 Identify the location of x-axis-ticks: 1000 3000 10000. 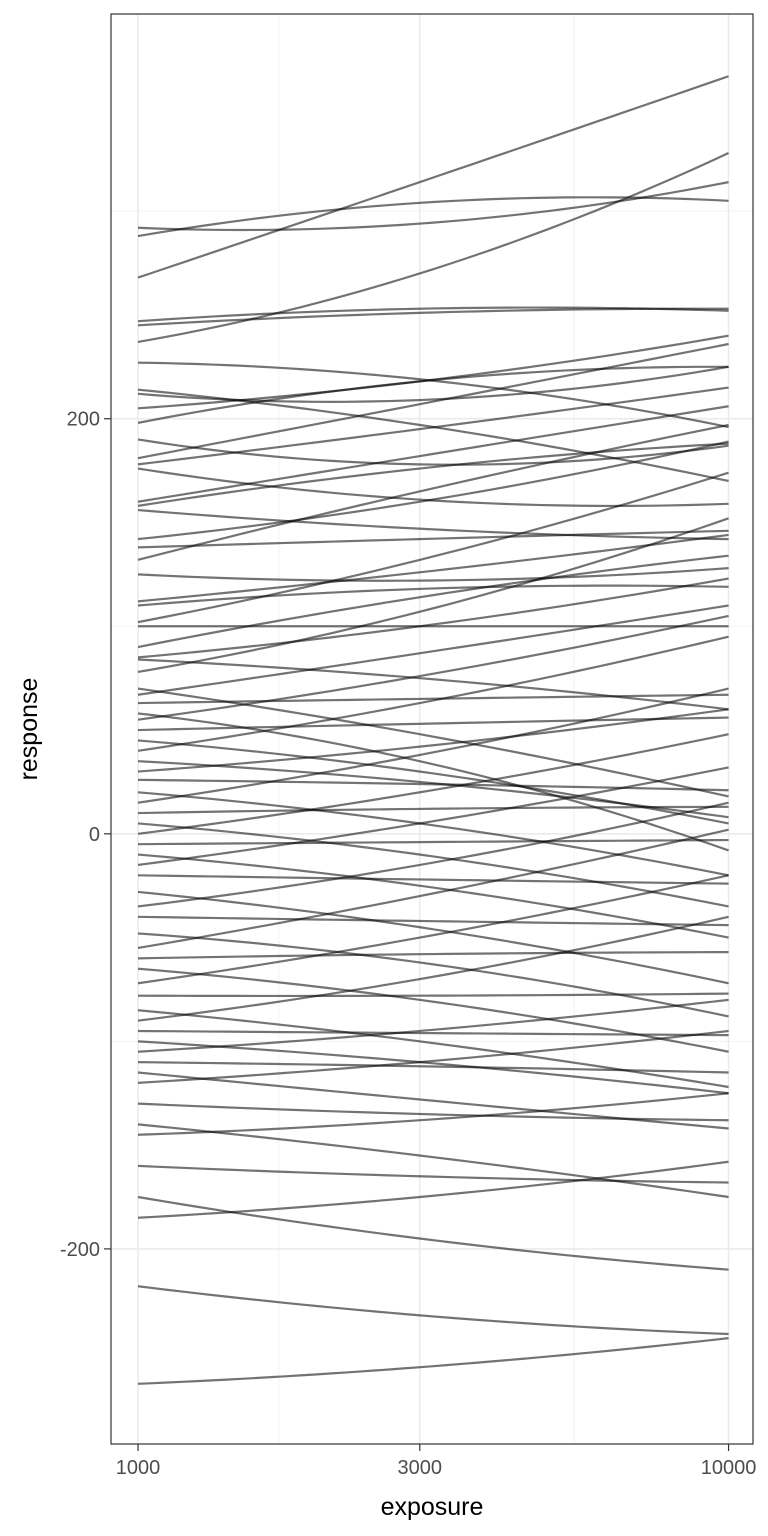
(436, 1461).